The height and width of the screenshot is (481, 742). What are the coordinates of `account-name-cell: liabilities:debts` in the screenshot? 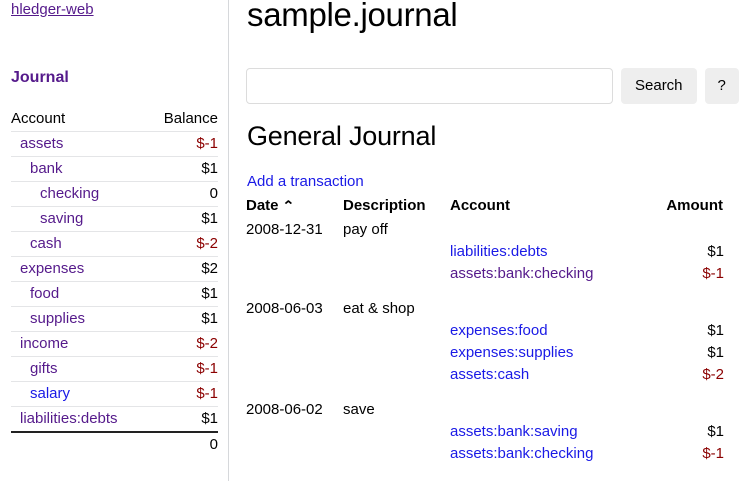 It's located at (79, 420).